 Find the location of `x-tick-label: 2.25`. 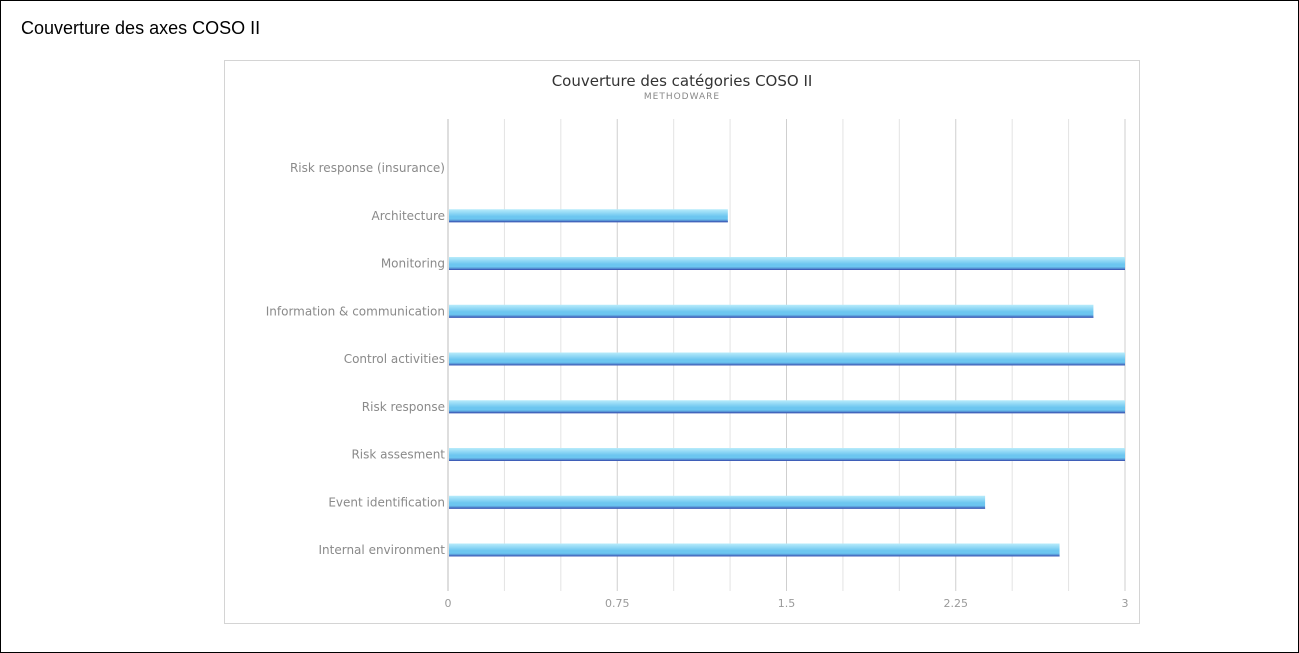

x-tick-label: 2.25 is located at coordinates (956, 603).